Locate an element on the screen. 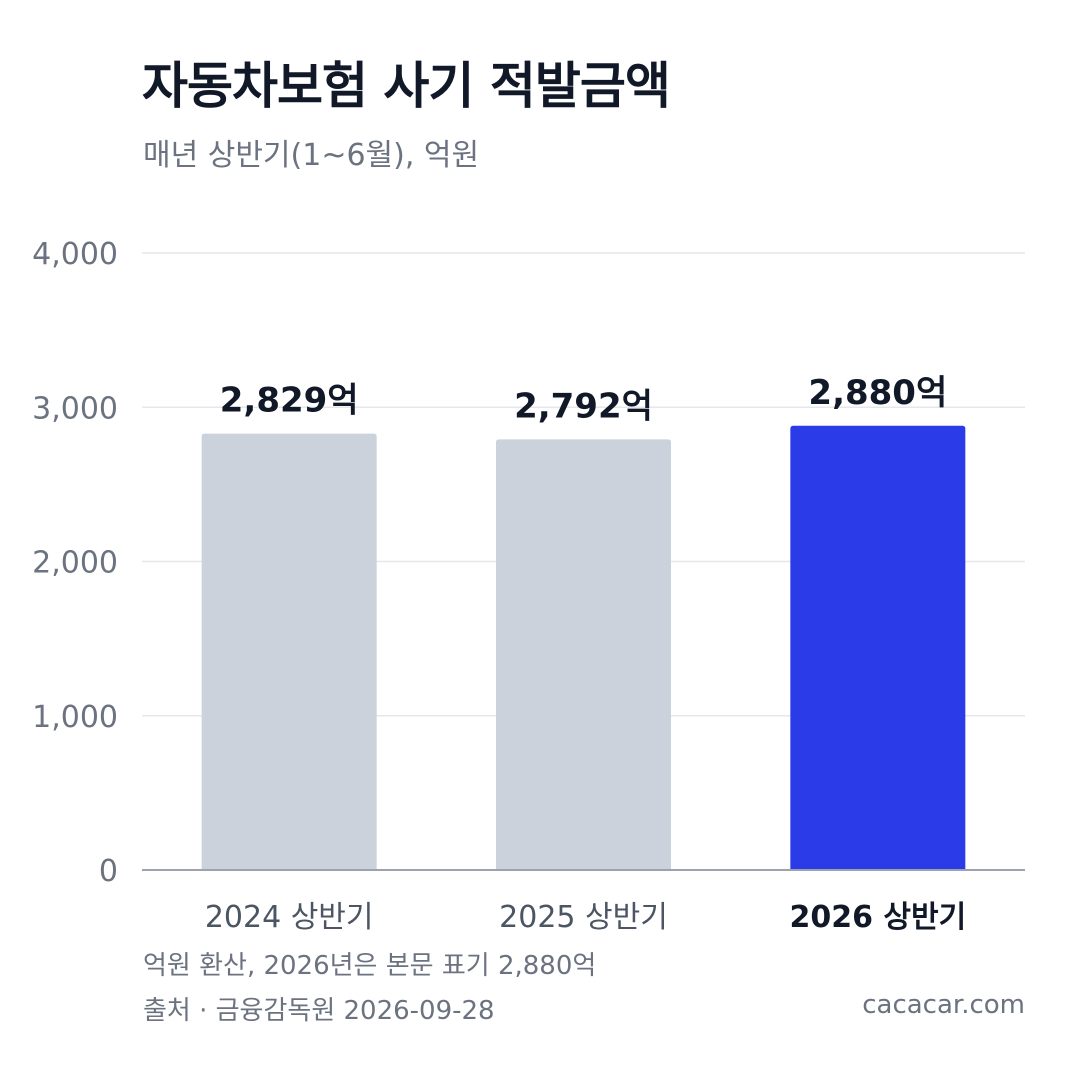  site-name: cacacar.com is located at coordinates (943, 1005).